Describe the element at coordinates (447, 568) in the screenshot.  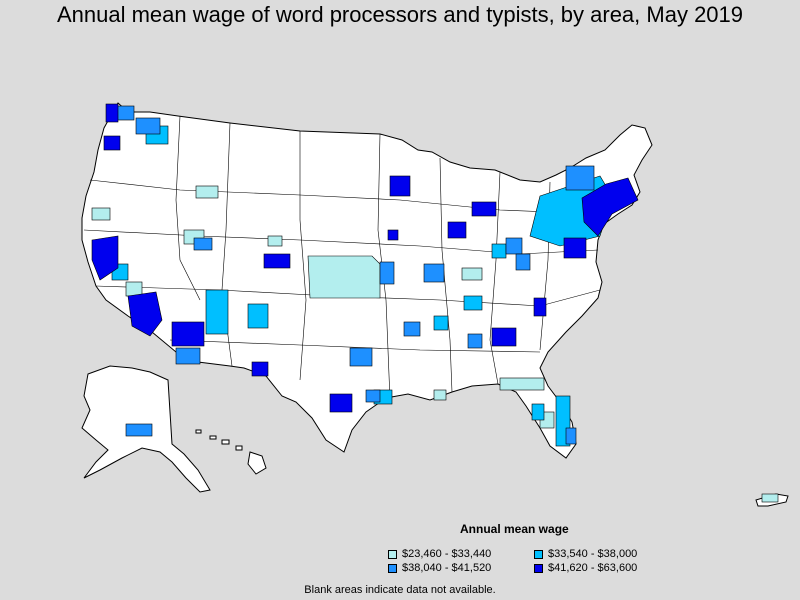
I see `legend-label: $38,040 - $41,520` at that location.